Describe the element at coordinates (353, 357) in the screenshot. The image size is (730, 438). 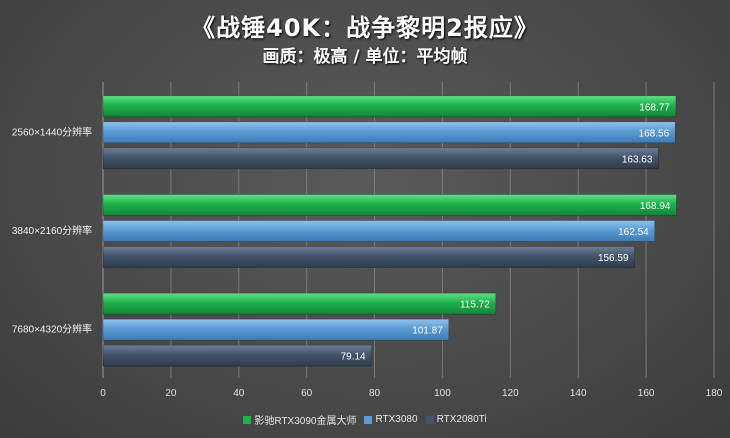
I see `data-label: 79.14` at that location.